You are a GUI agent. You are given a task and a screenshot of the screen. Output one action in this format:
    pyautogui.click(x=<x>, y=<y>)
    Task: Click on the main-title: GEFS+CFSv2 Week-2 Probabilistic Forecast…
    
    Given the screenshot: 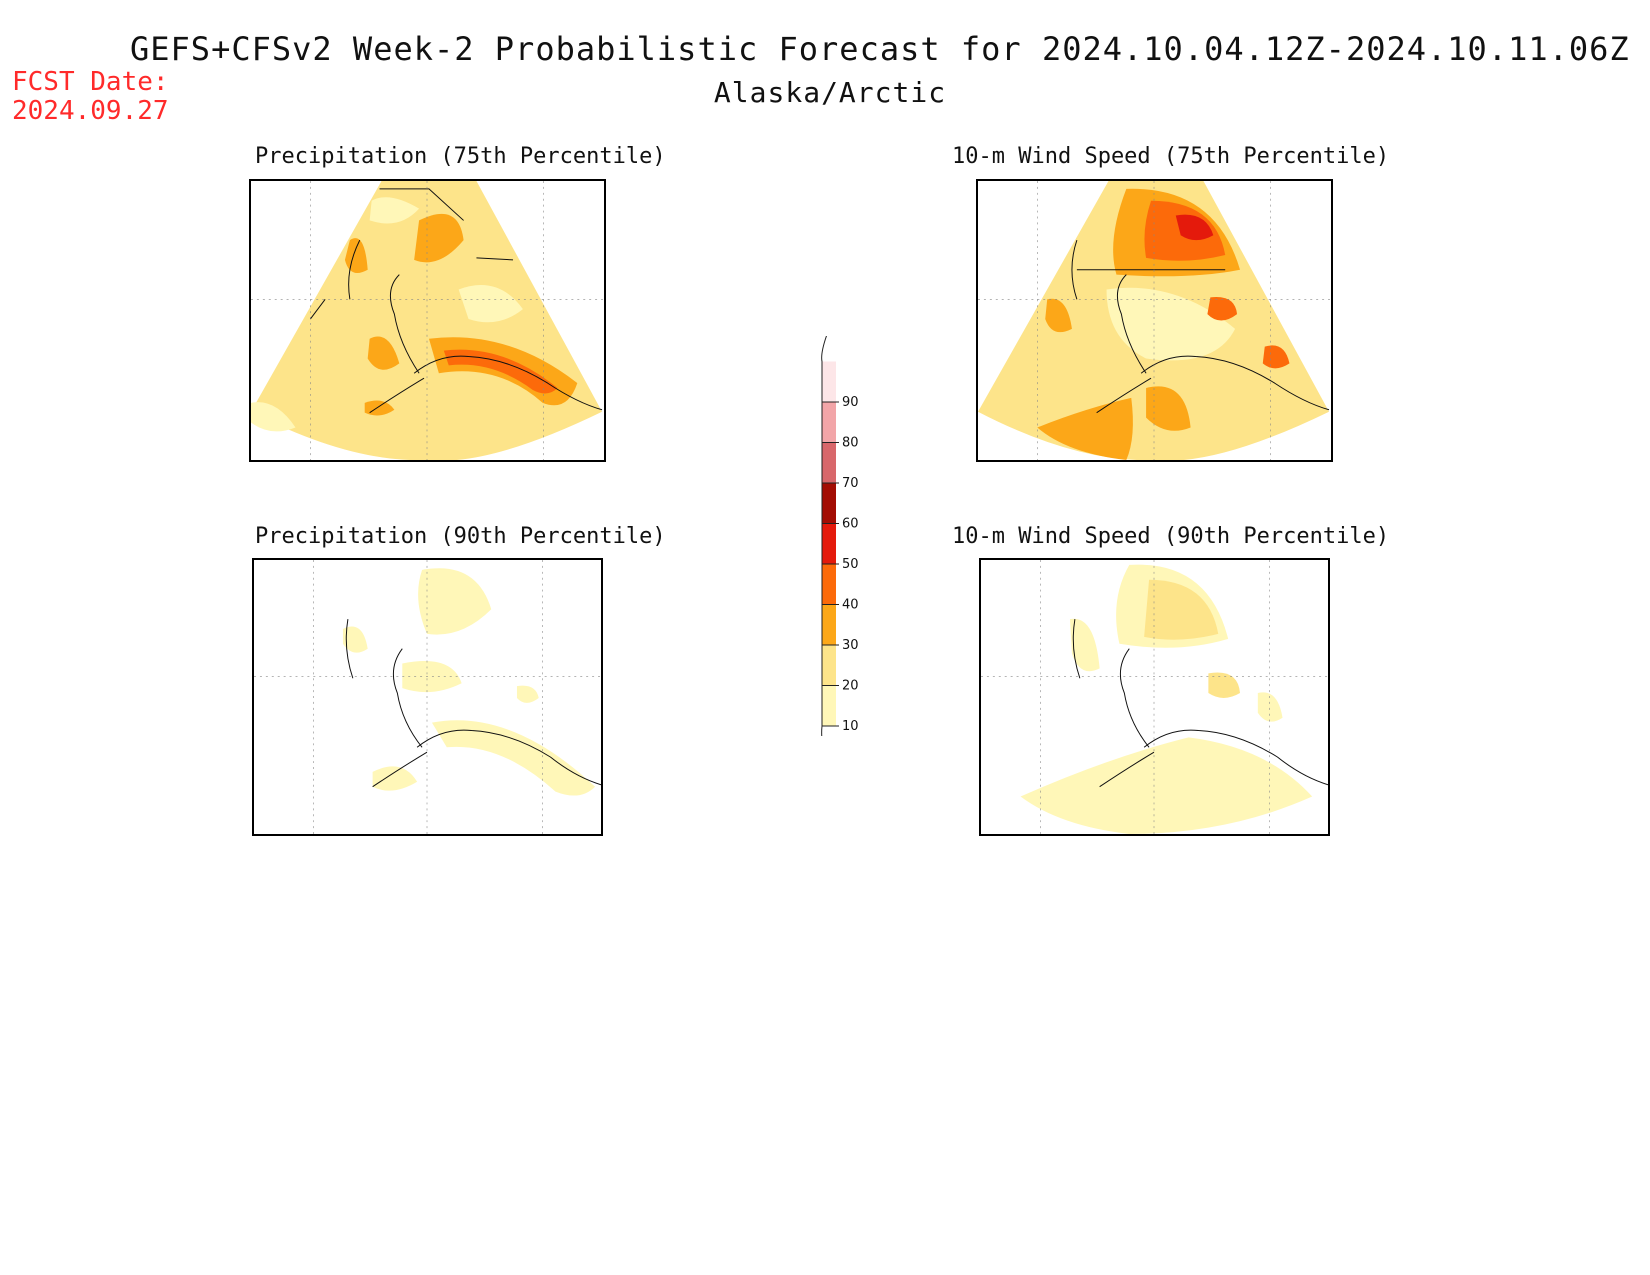 What is the action you would take?
    pyautogui.click(x=880, y=49)
    